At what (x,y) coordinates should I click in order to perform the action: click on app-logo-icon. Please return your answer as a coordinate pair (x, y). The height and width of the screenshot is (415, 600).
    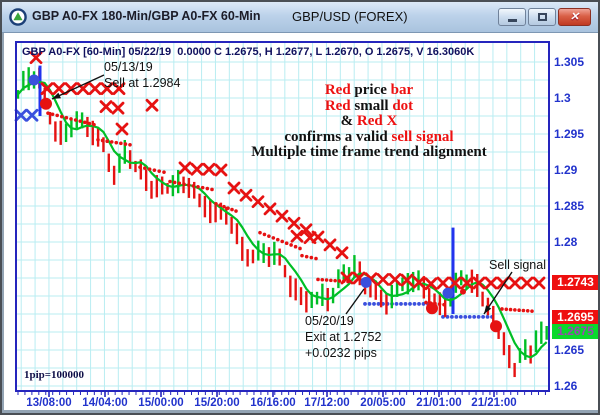
    Looking at the image, I should click on (18, 17).